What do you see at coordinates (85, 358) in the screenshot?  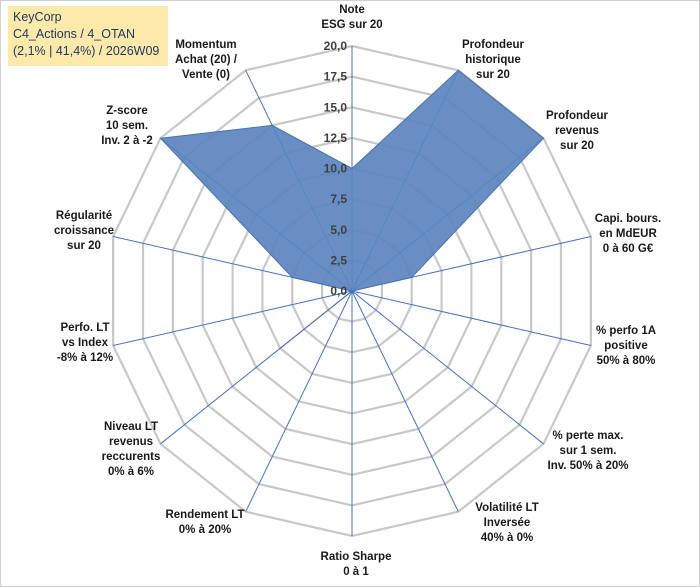 I see `category-label-line: -8% à 12%` at bounding box center [85, 358].